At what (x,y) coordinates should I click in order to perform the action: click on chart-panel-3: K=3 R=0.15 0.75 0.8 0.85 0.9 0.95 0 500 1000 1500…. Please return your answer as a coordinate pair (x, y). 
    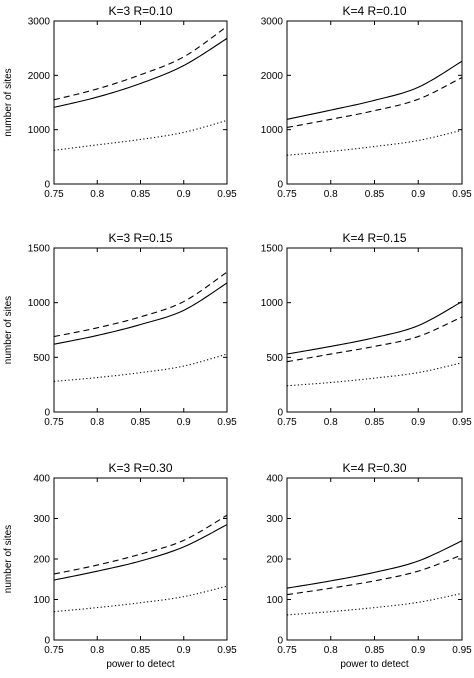
    Looking at the image, I should click on (120, 329).